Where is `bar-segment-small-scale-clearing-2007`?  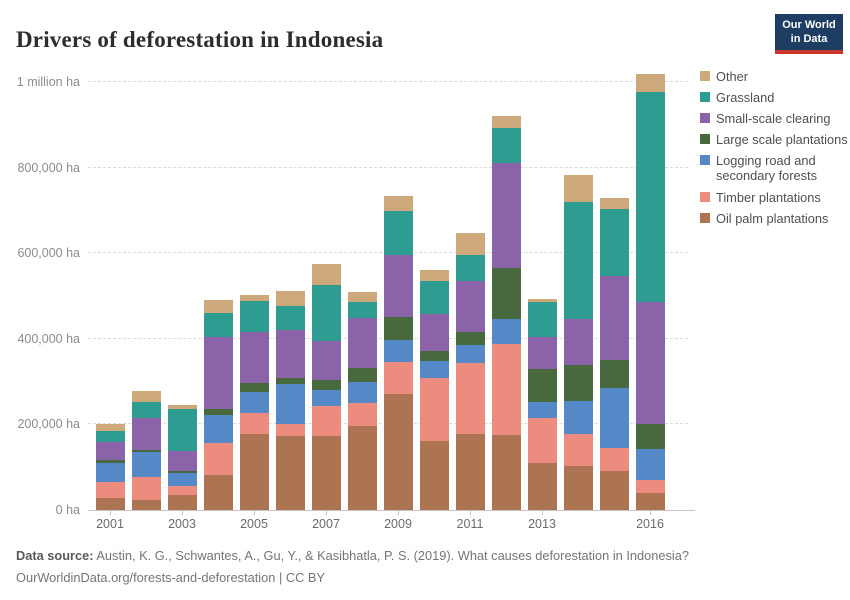 bar-segment-small-scale-clearing-2007 is located at coordinates (326, 360).